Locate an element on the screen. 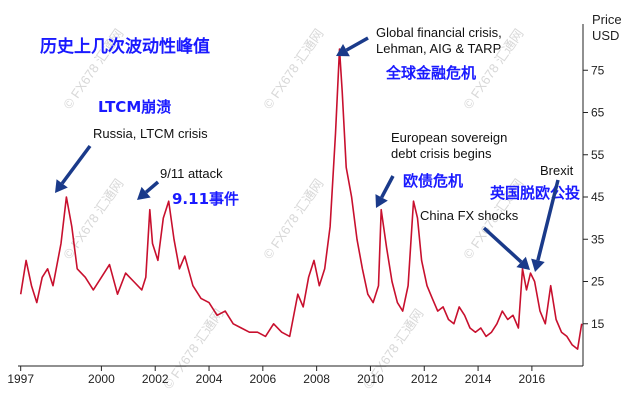  x-tick-label: 2008 is located at coordinates (316, 379).